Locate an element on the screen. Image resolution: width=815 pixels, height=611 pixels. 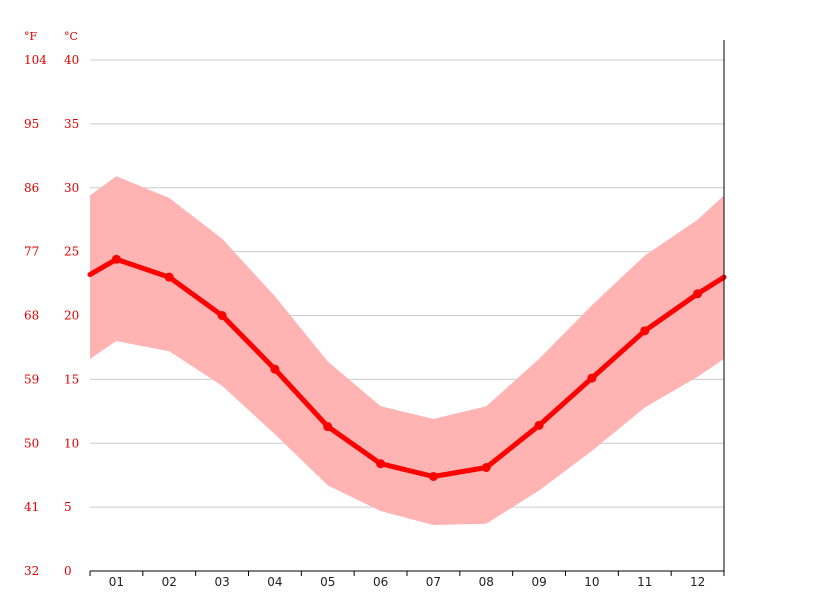
x-tick-label: 12 is located at coordinates (697, 582).